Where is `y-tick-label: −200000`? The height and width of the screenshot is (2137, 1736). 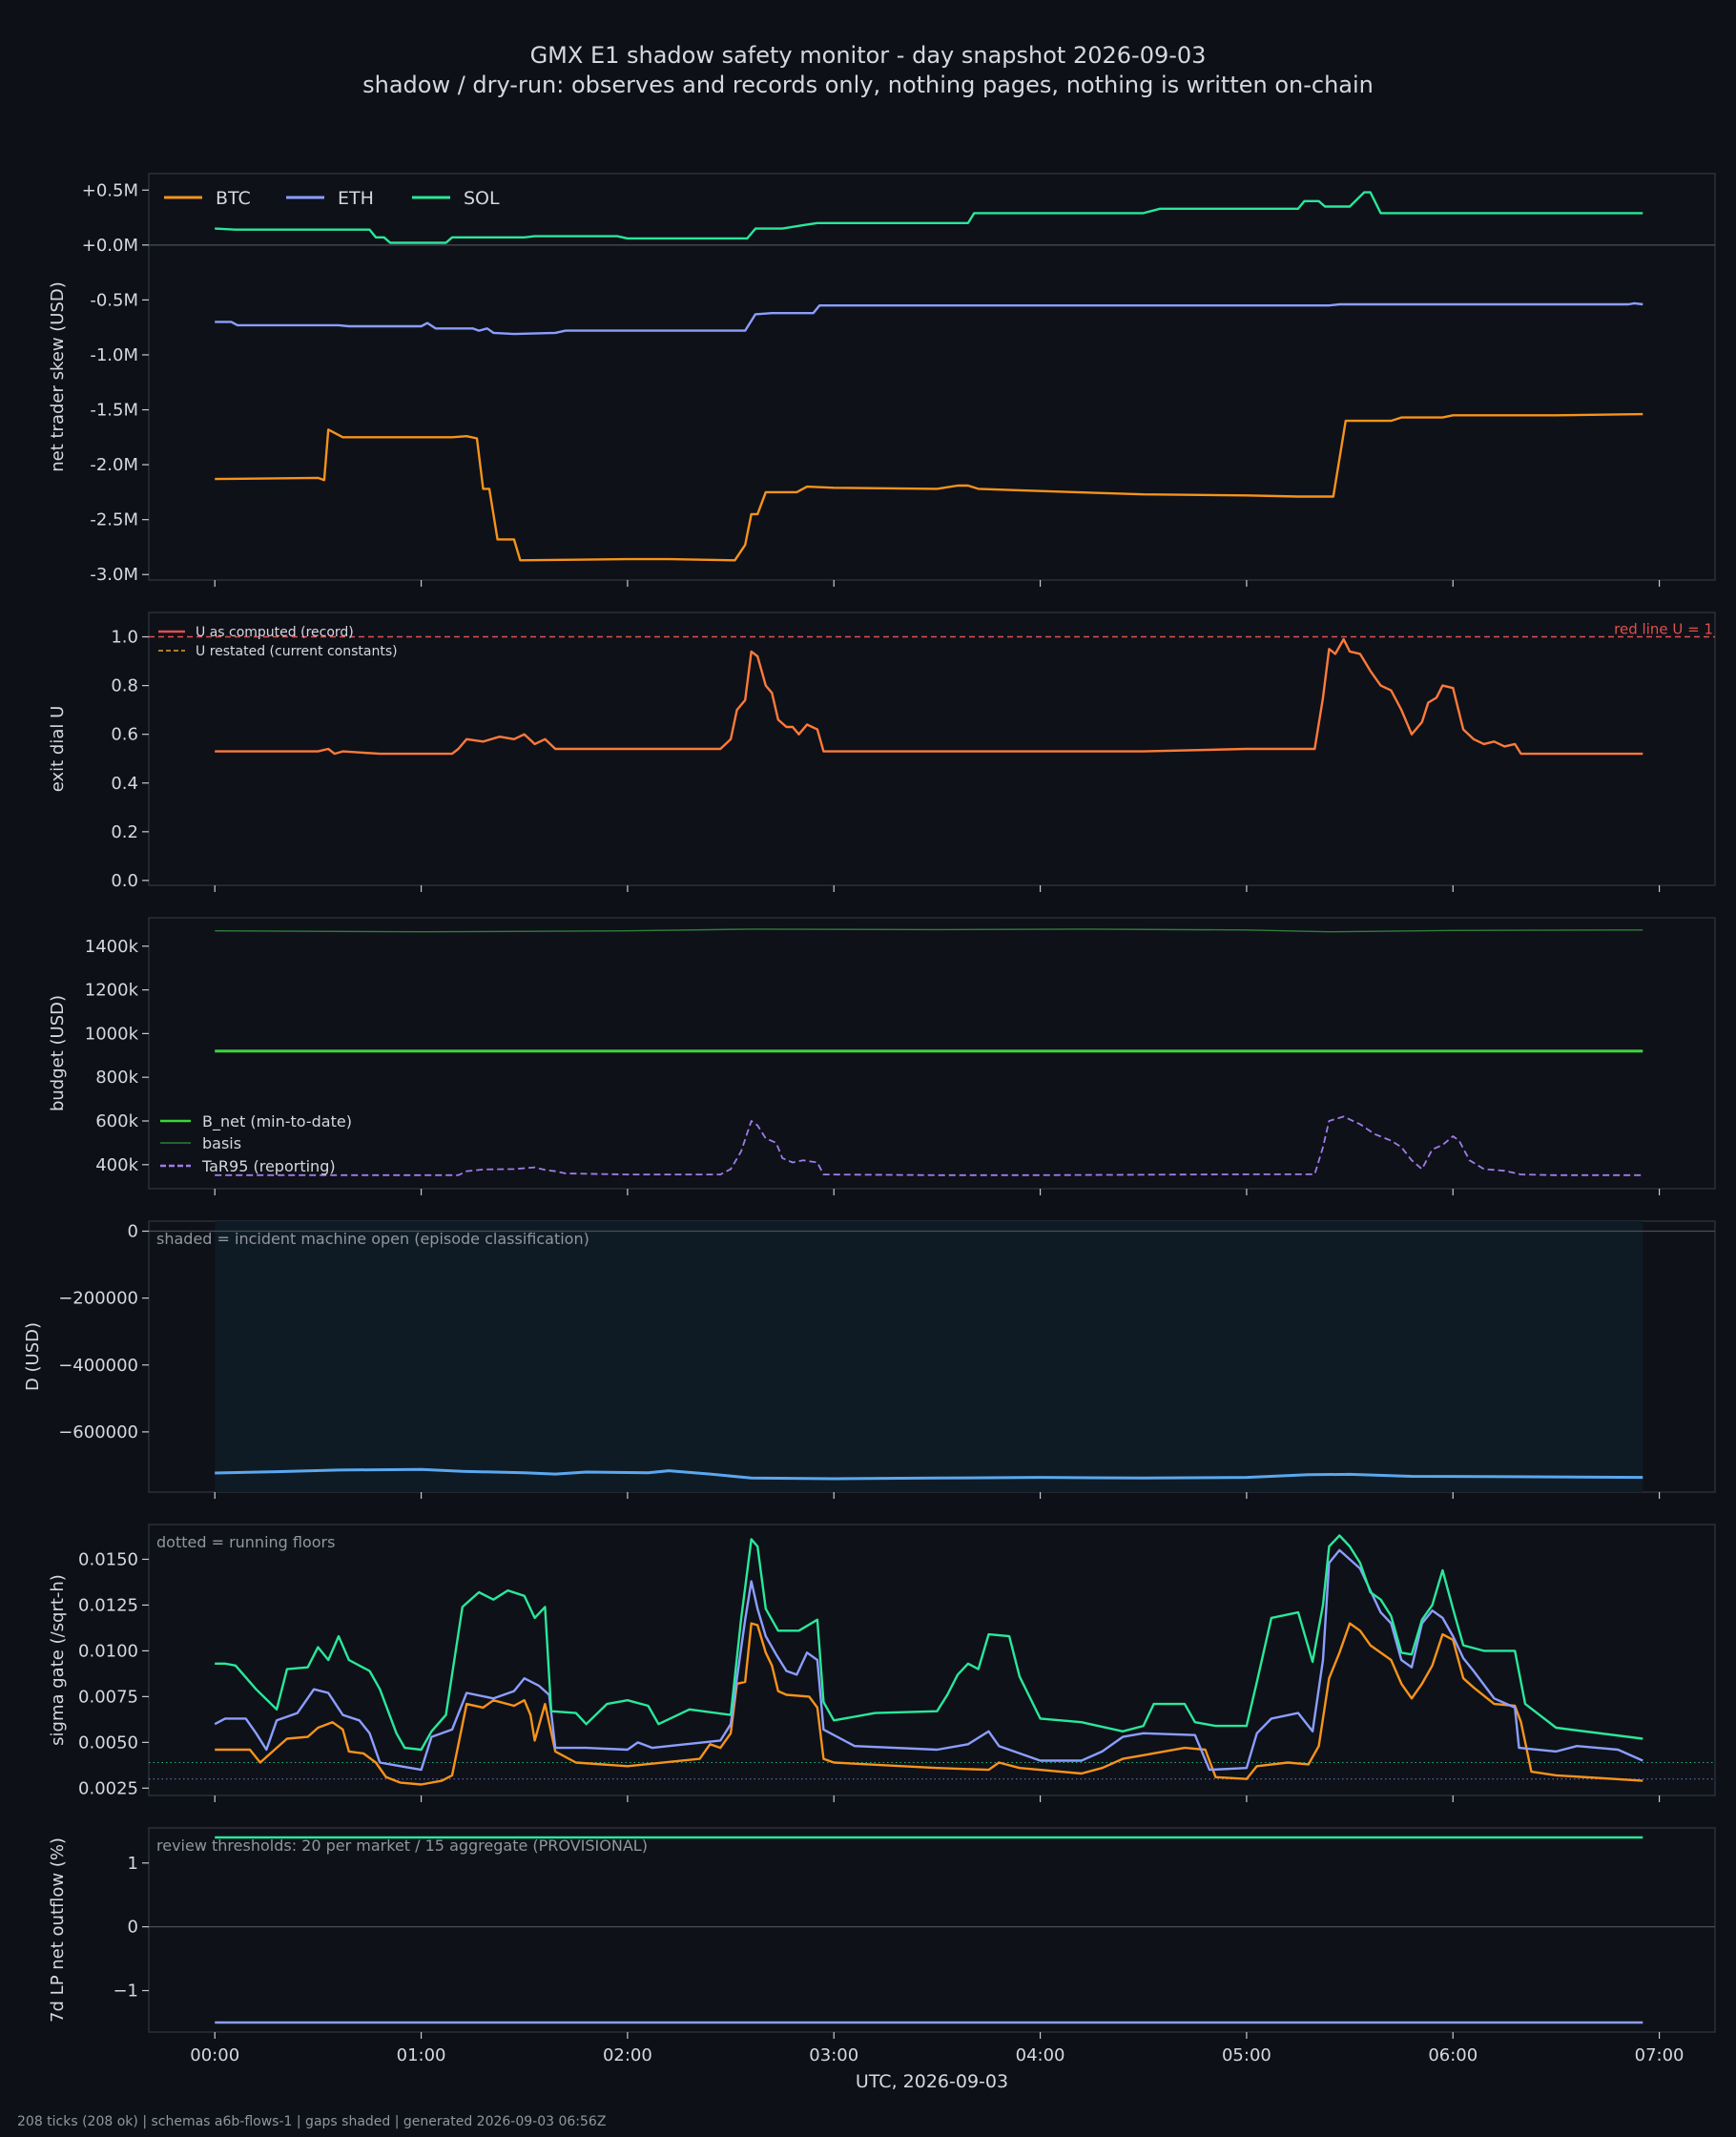 y-tick-label: −200000 is located at coordinates (98, 1299).